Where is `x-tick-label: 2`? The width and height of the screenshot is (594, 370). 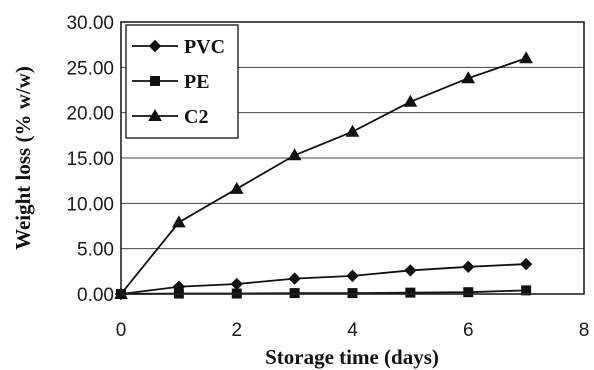 x-tick-label: 2 is located at coordinates (236, 330).